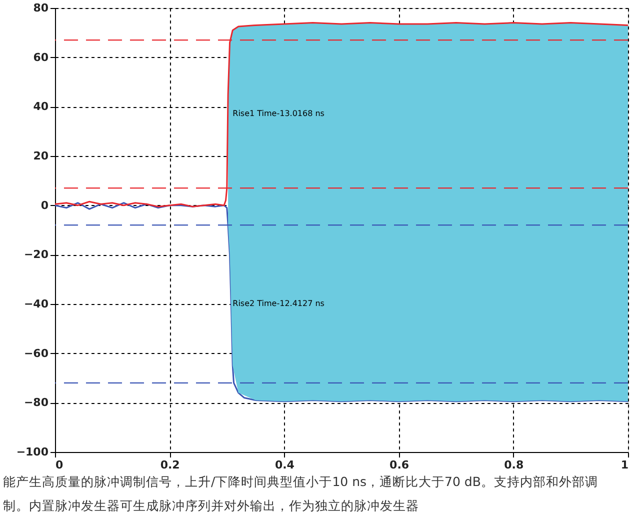  What do you see at coordinates (41, 57) in the screenshot?
I see `y-tick-label: 60` at bounding box center [41, 57].